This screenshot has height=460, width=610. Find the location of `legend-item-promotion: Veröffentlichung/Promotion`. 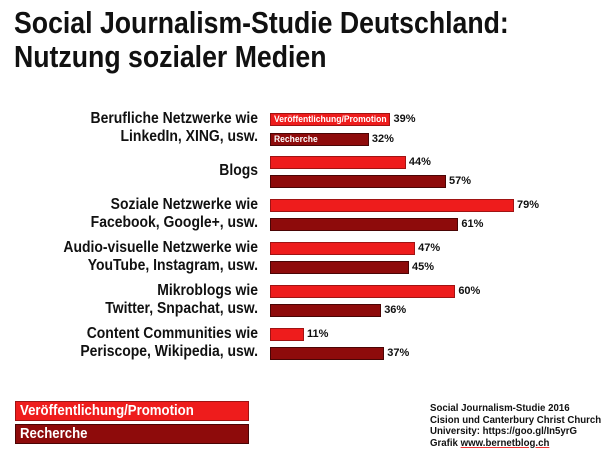

legend-item-promotion: Veröffentlichung/Promotion is located at coordinates (132, 411).